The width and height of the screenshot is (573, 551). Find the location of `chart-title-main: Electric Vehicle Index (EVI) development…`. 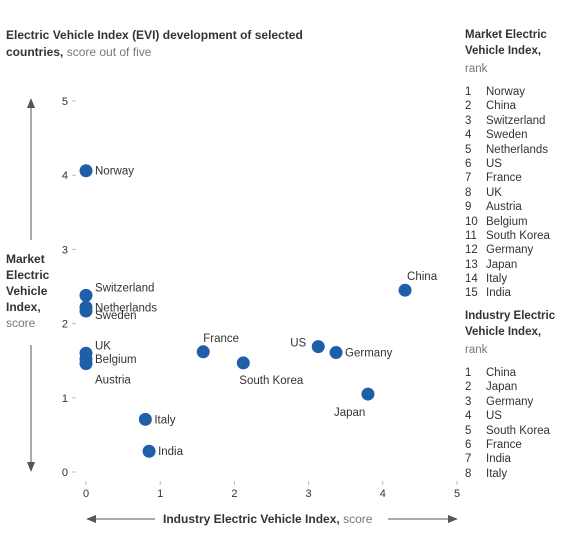

chart-title-main: Electric Vehicle Index (EVI) development… is located at coordinates (154, 43).